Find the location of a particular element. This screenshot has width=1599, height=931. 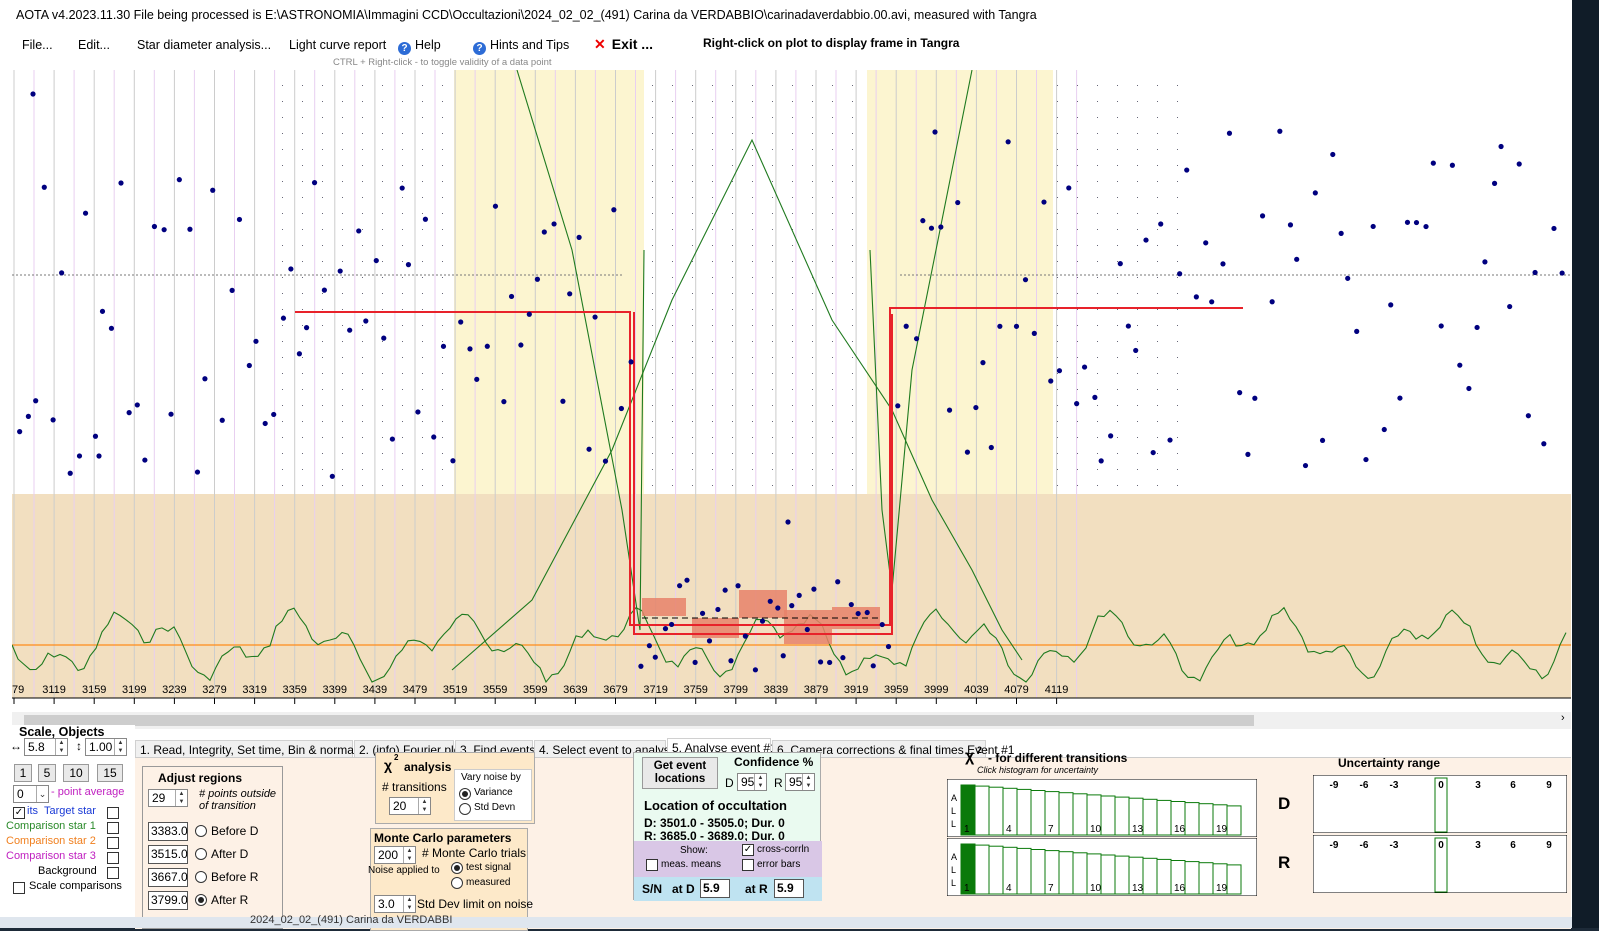

confidence-r-spinner: 95 ▲ ▼ is located at coordinates (800, 782).